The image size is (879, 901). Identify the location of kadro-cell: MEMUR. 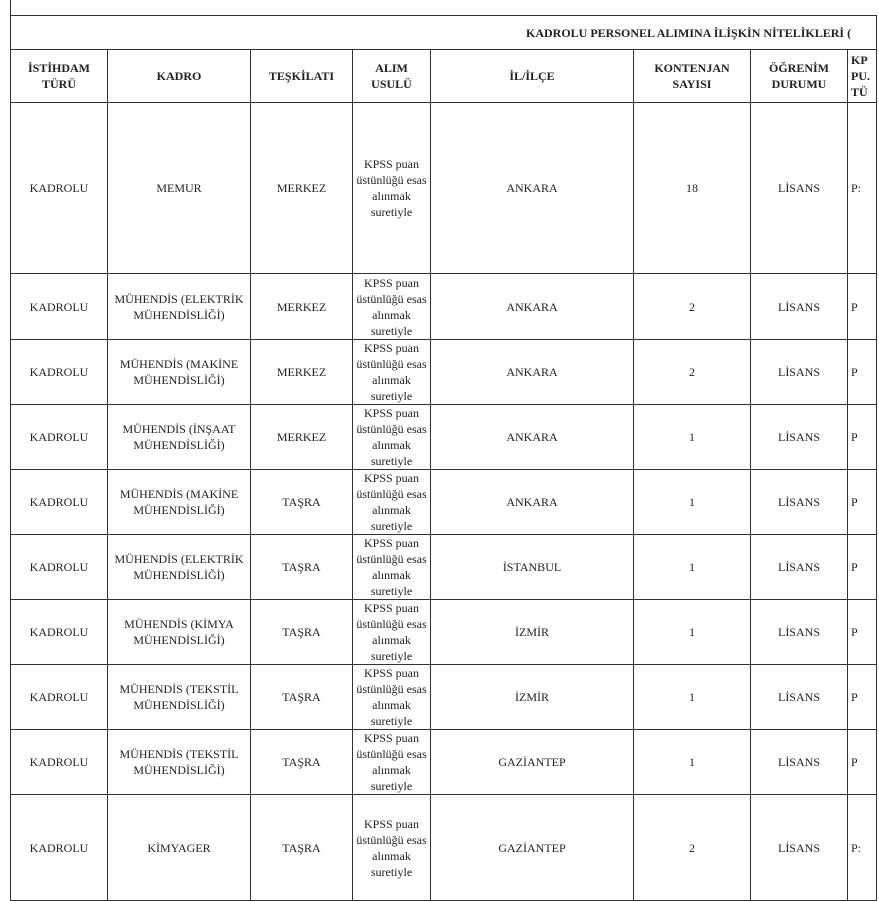
(179, 188).